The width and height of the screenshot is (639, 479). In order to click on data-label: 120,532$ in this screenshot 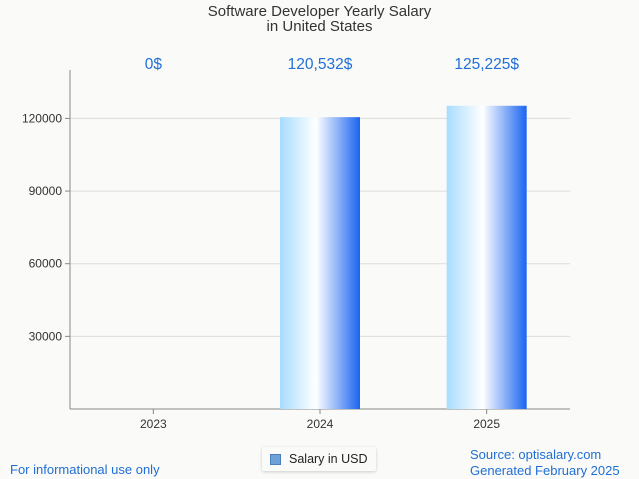, I will do `click(320, 64)`.